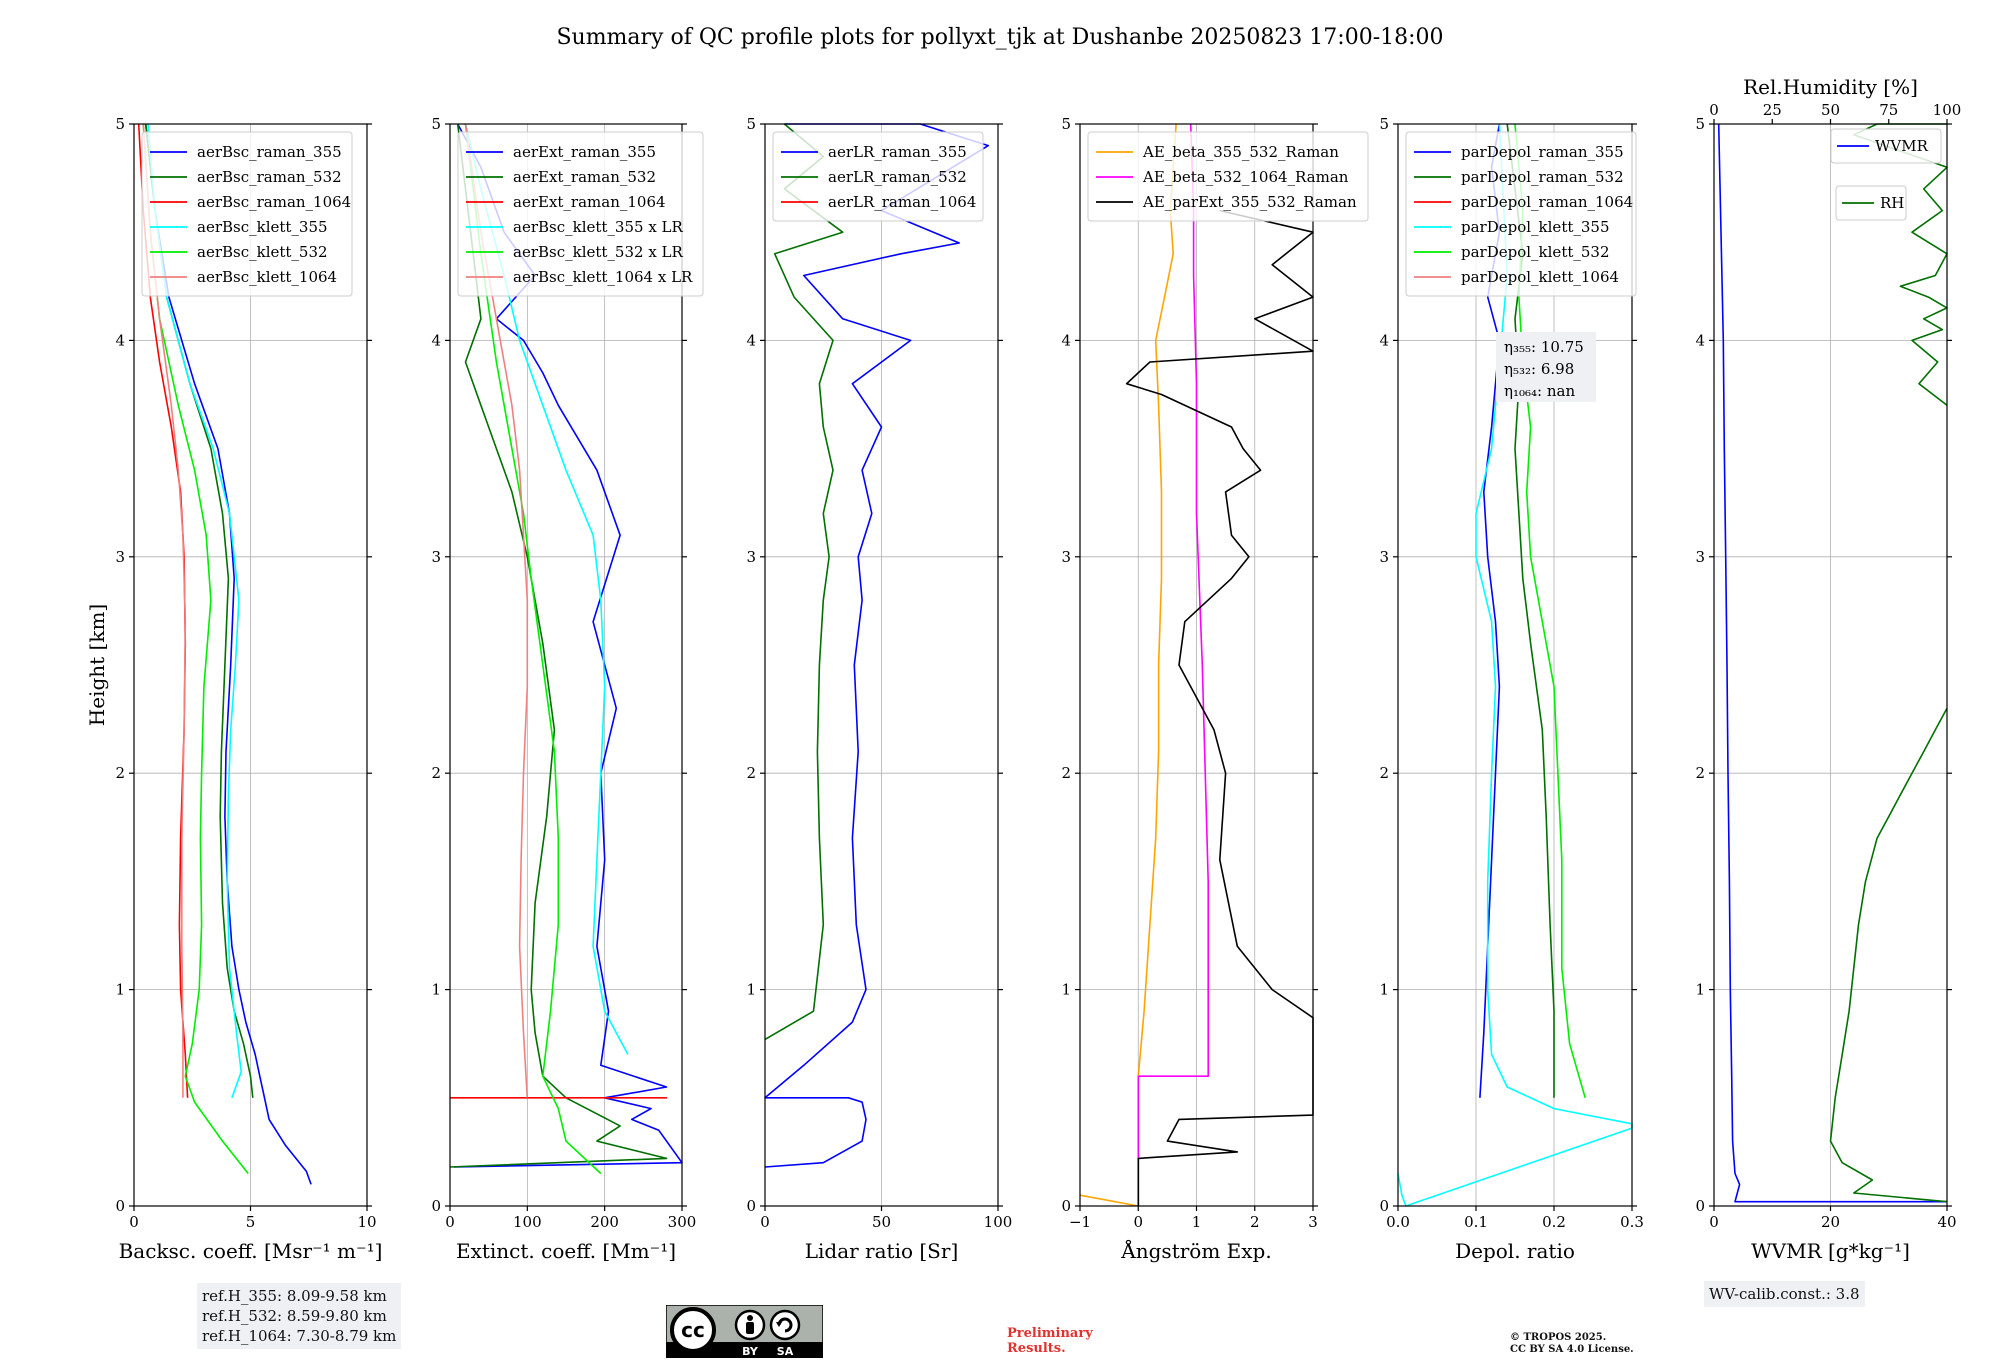 This screenshot has width=2000, height=1360. What do you see at coordinates (1830, 1251) in the screenshot?
I see `x-axis-label: WVMR [g*kg⁻¹]` at bounding box center [1830, 1251].